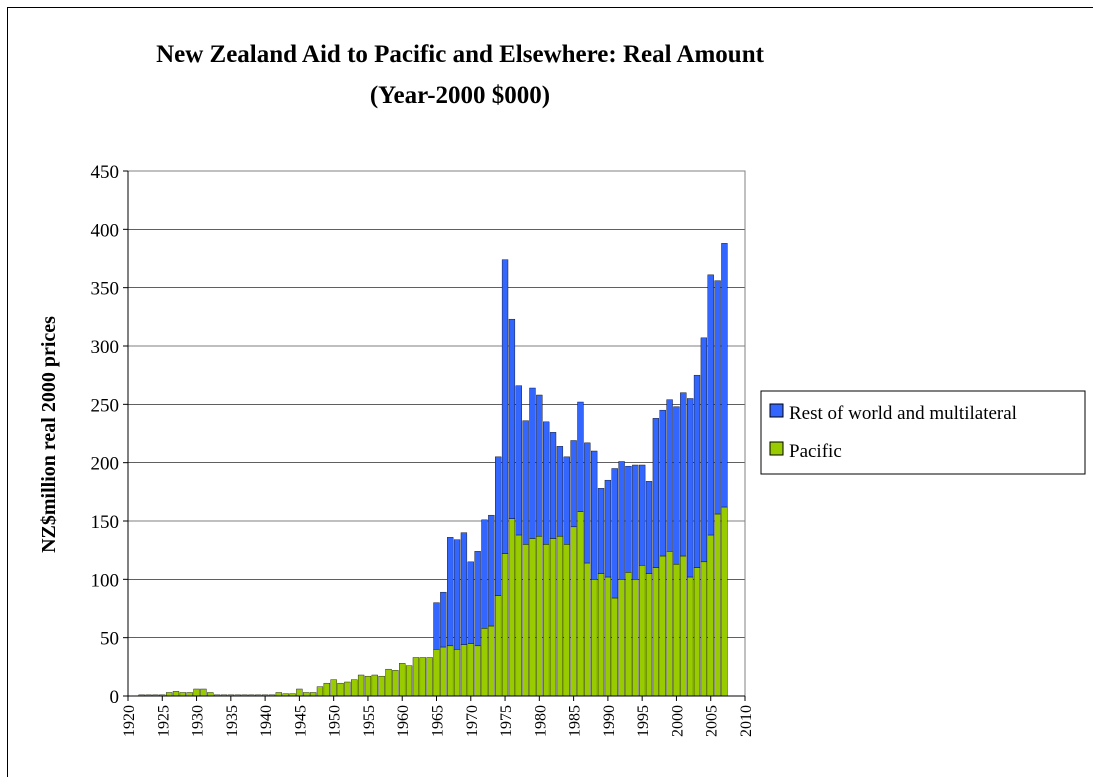 The height and width of the screenshot is (777, 1093). What do you see at coordinates (472, 721) in the screenshot?
I see `x-tick-label: 1970` at bounding box center [472, 721].